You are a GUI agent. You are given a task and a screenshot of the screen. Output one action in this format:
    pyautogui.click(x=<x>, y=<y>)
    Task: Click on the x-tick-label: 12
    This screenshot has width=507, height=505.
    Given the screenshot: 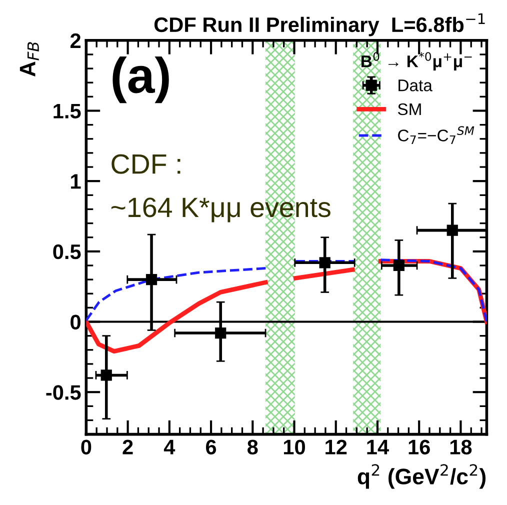 What is the action you would take?
    pyautogui.click(x=336, y=447)
    